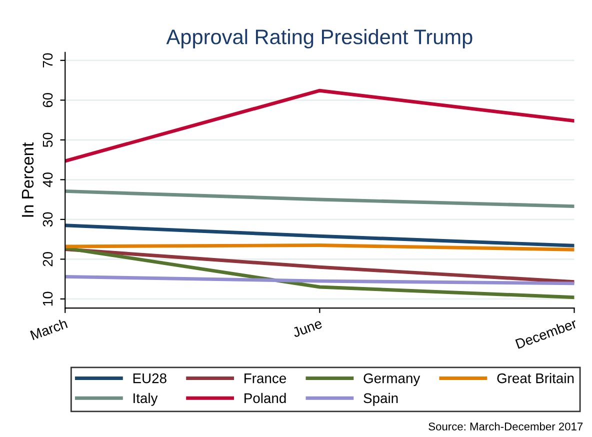  What do you see at coordinates (47, 60) in the screenshot?
I see `y-tick-label: 70` at bounding box center [47, 60].